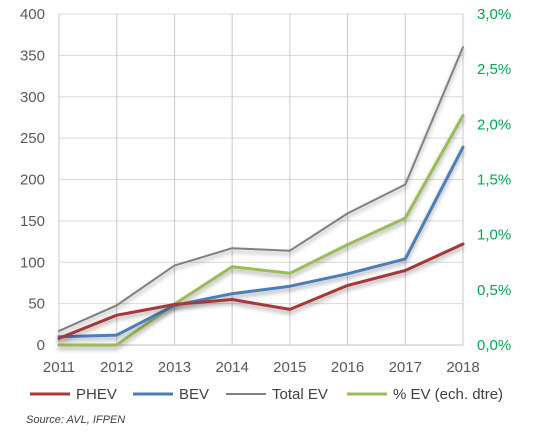 Image resolution: width=552 pixels, height=438 pixels. What do you see at coordinates (494, 69) in the screenshot?
I see `y2-tick-label: 2,5%` at bounding box center [494, 69].